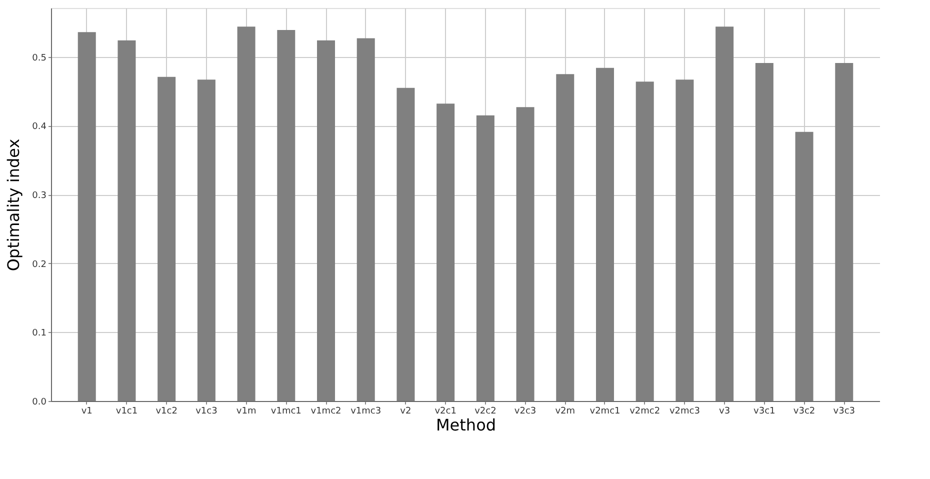 This screenshot has height=479, width=930. Describe the element at coordinates (286, 411) in the screenshot. I see `x-tick-label: v1mc1` at that location.